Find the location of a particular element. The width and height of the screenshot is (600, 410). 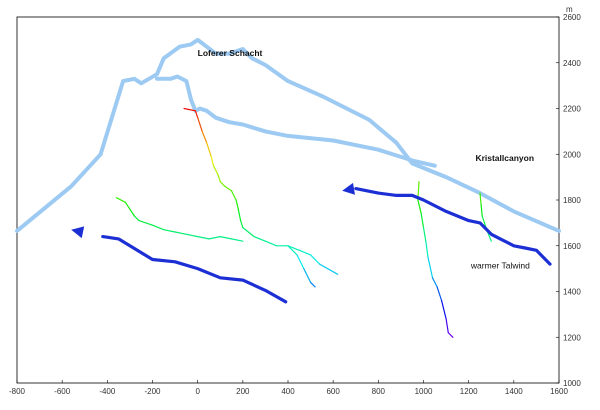

x-tick-label: -600 is located at coordinates (62, 391).